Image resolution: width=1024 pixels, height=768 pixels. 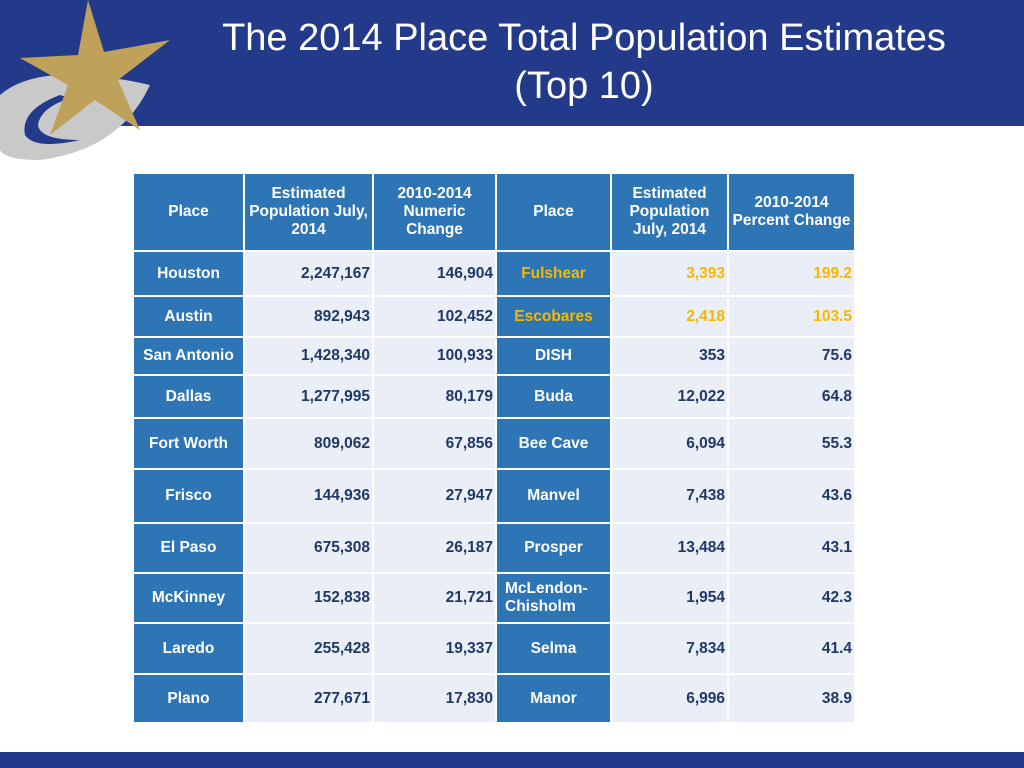 What do you see at coordinates (188, 396) in the screenshot?
I see `place-cell: Dallas` at bounding box center [188, 396].